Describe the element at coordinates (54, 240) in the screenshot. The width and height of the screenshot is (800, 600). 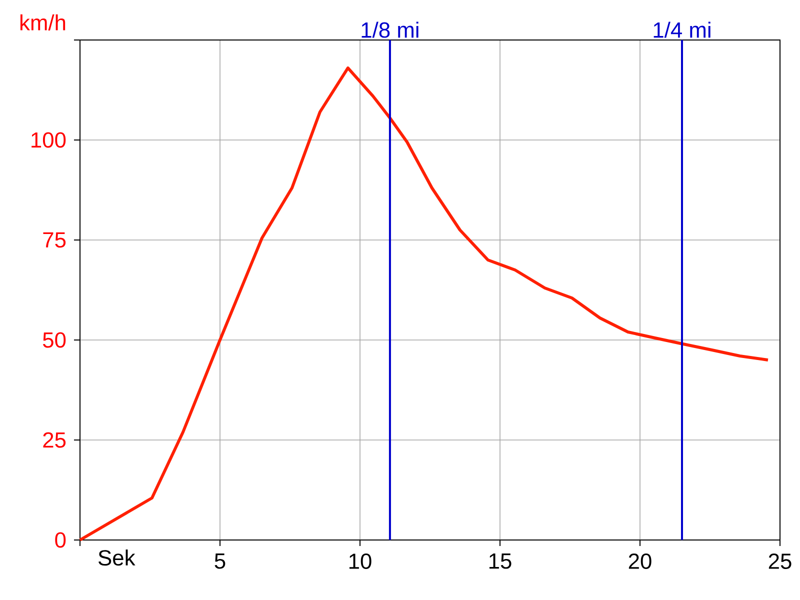
I see `y-tick-label: 75` at that location.